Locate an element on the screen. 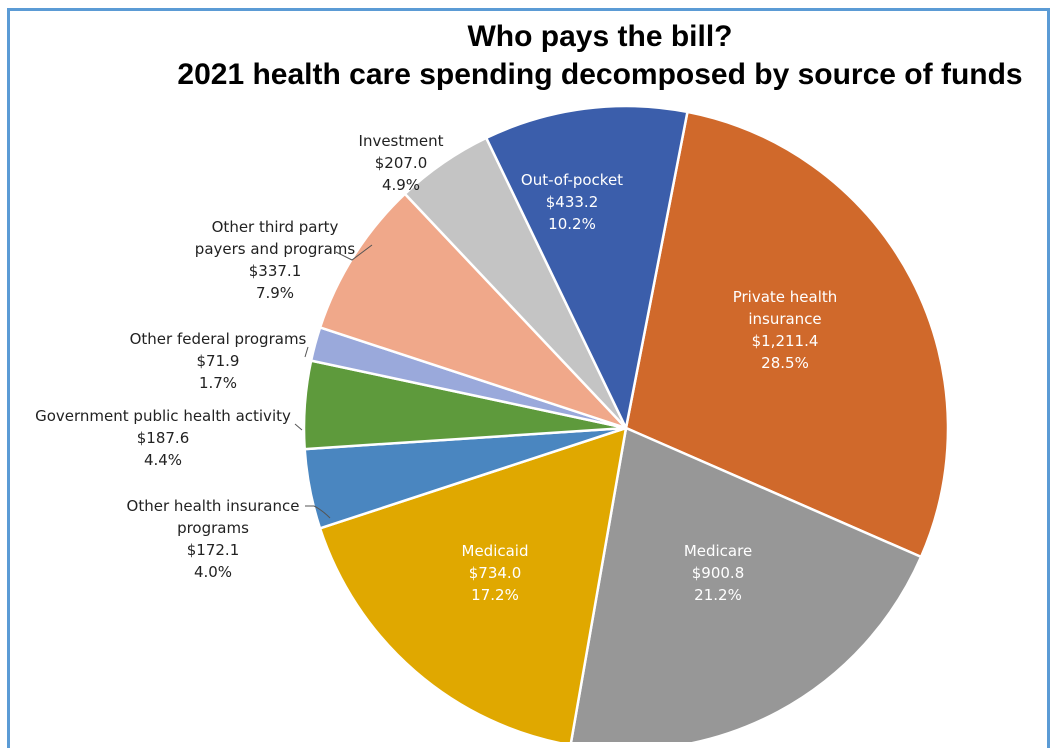  slice-label: Other federal programs $71.9 1.7% is located at coordinates (218, 361).